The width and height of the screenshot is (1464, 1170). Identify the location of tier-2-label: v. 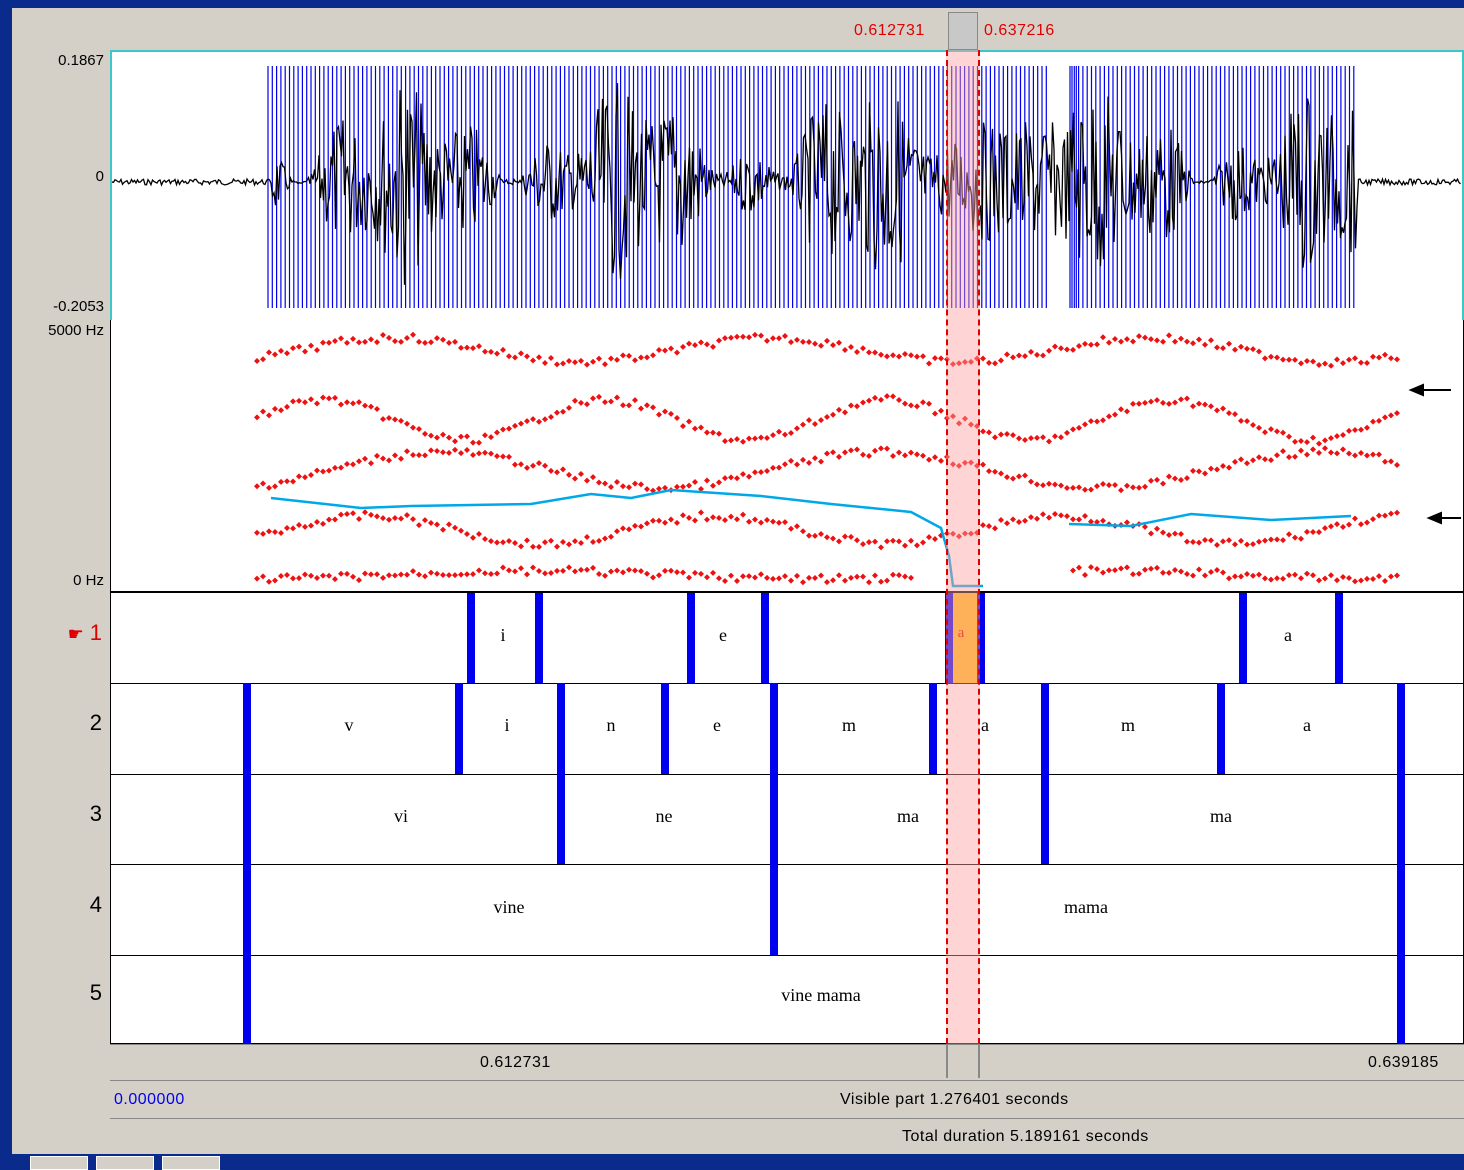
(349, 725).